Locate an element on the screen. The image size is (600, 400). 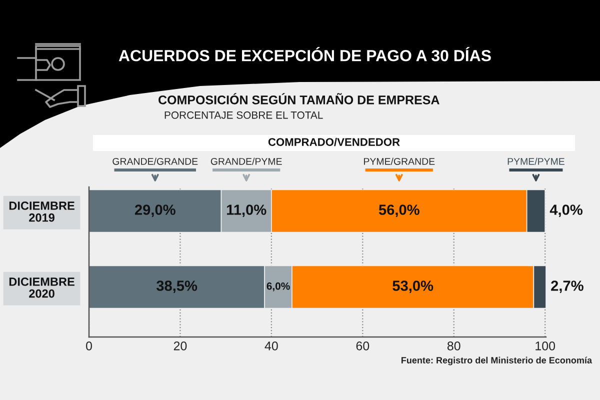
text: GRANDE/PYME is located at coordinates (246, 161).